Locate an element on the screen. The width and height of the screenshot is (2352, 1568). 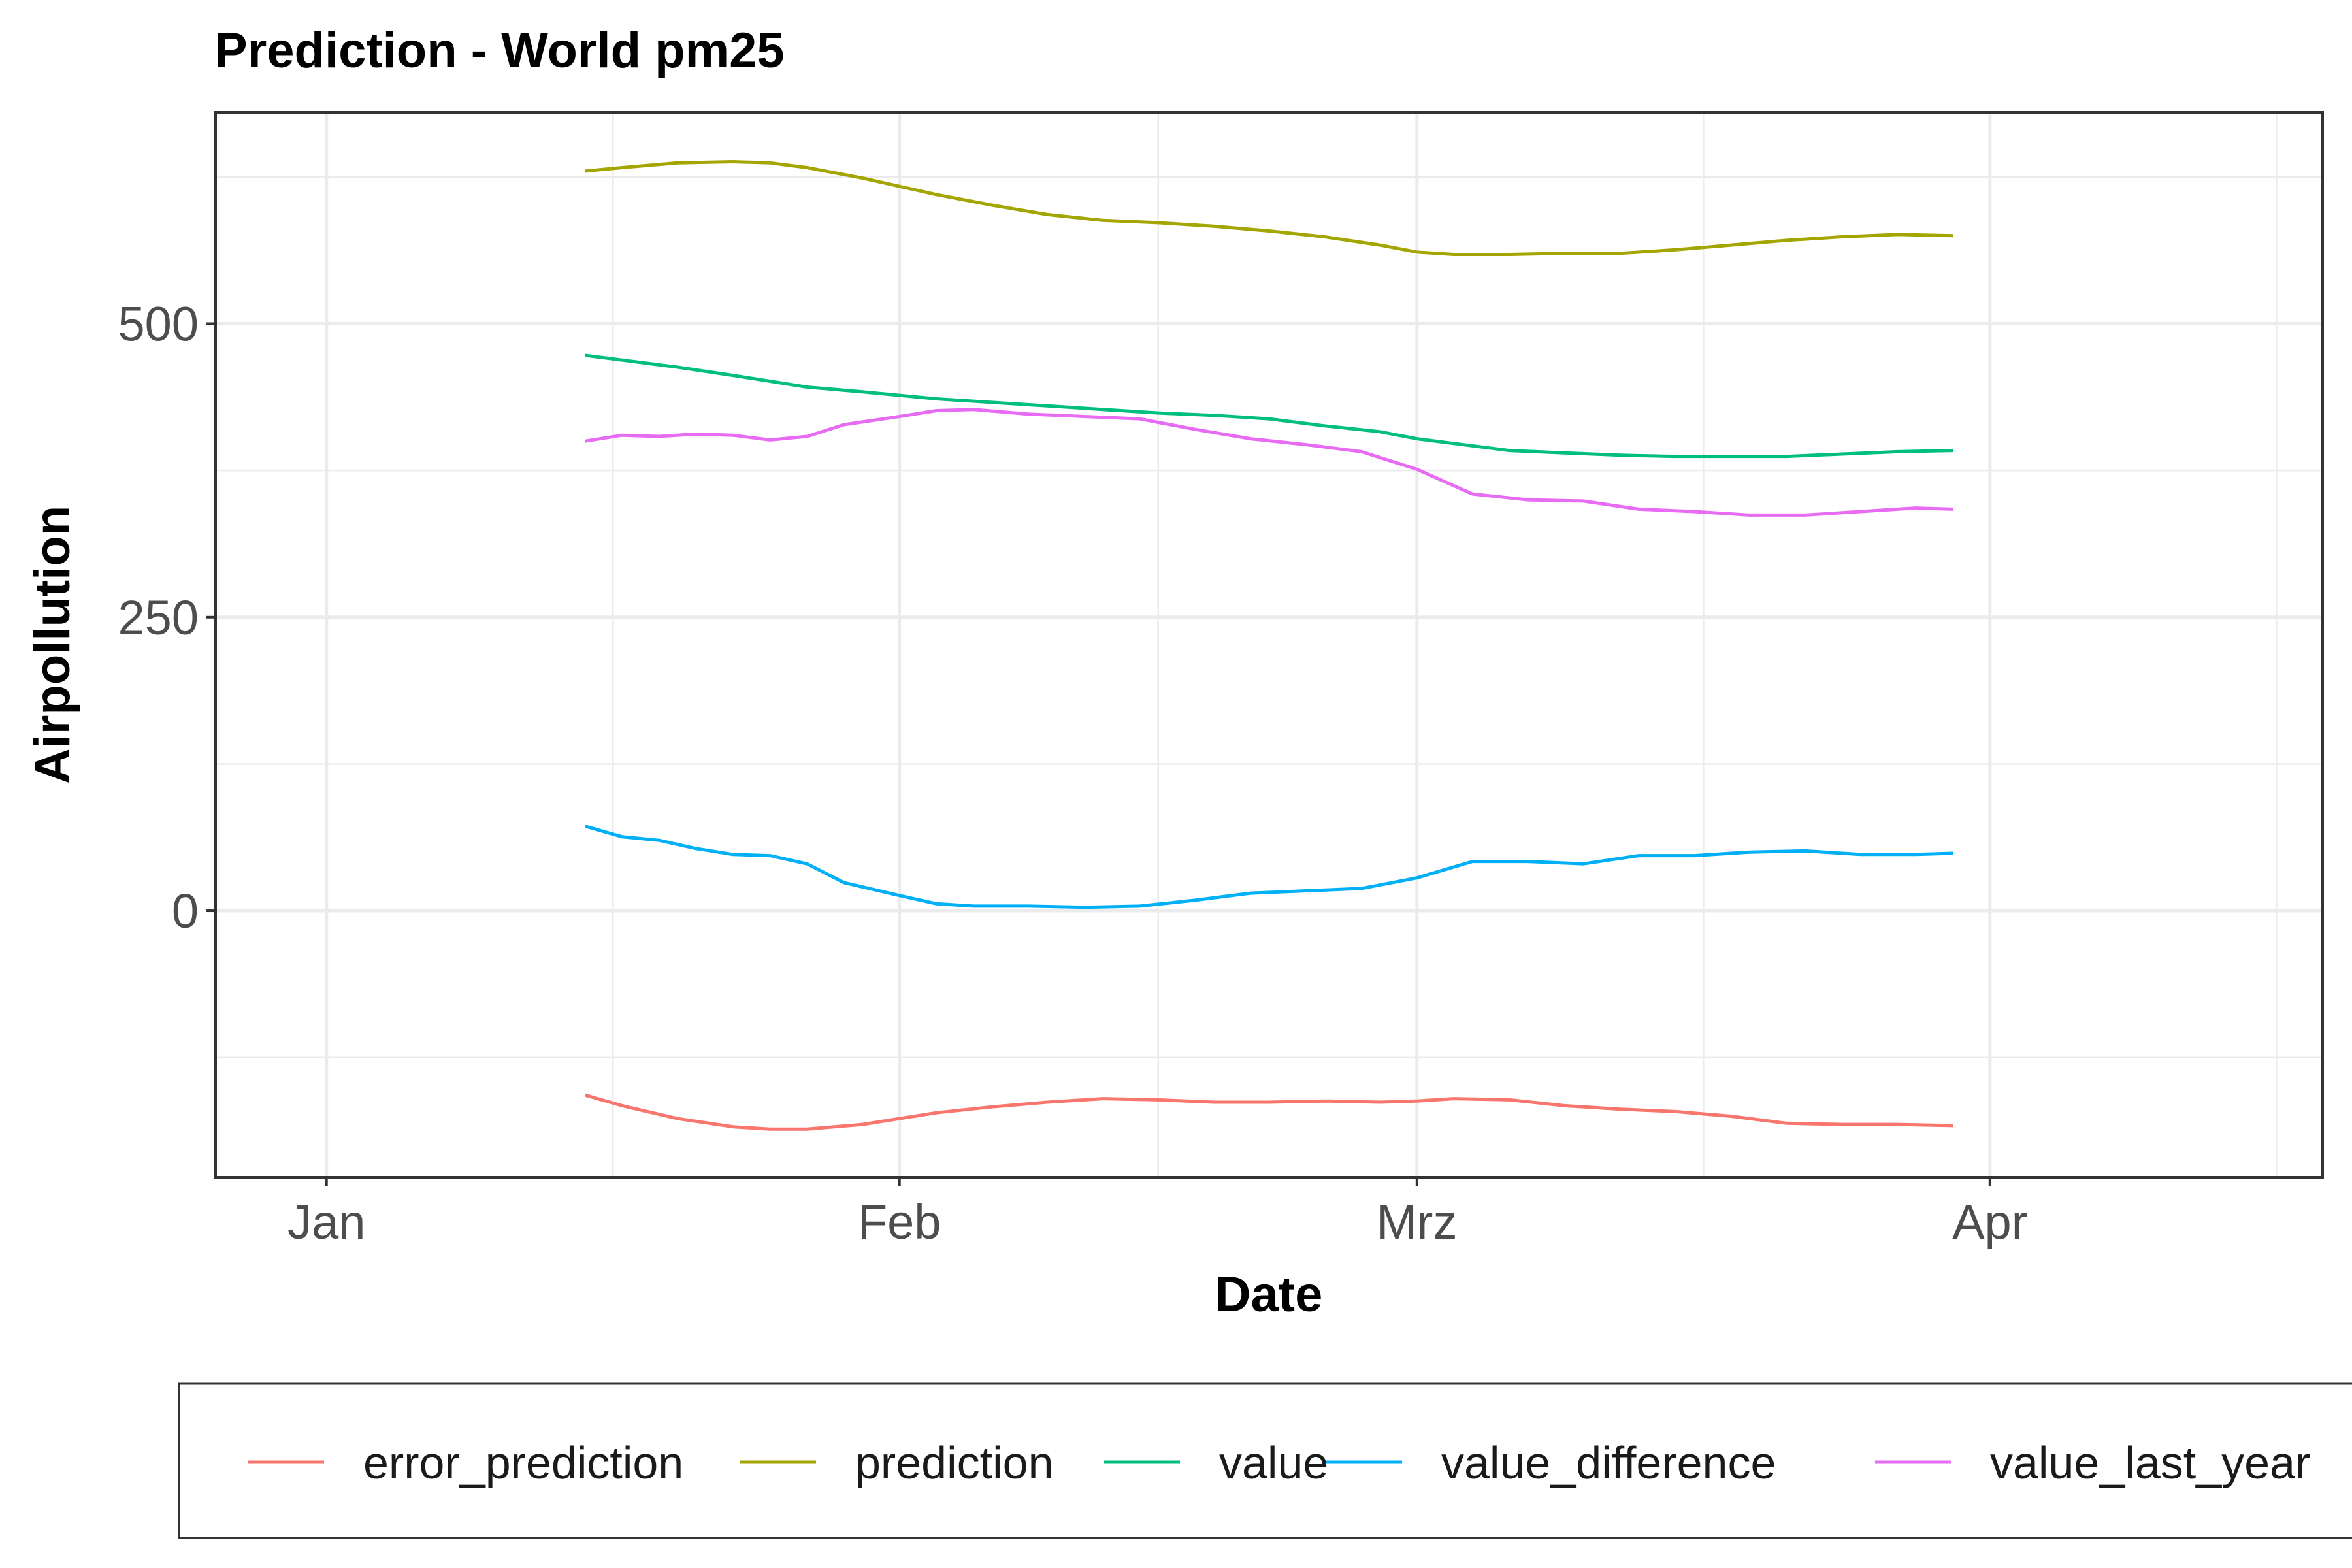
y-axis-title: Airpollution is located at coordinates (52, 645).